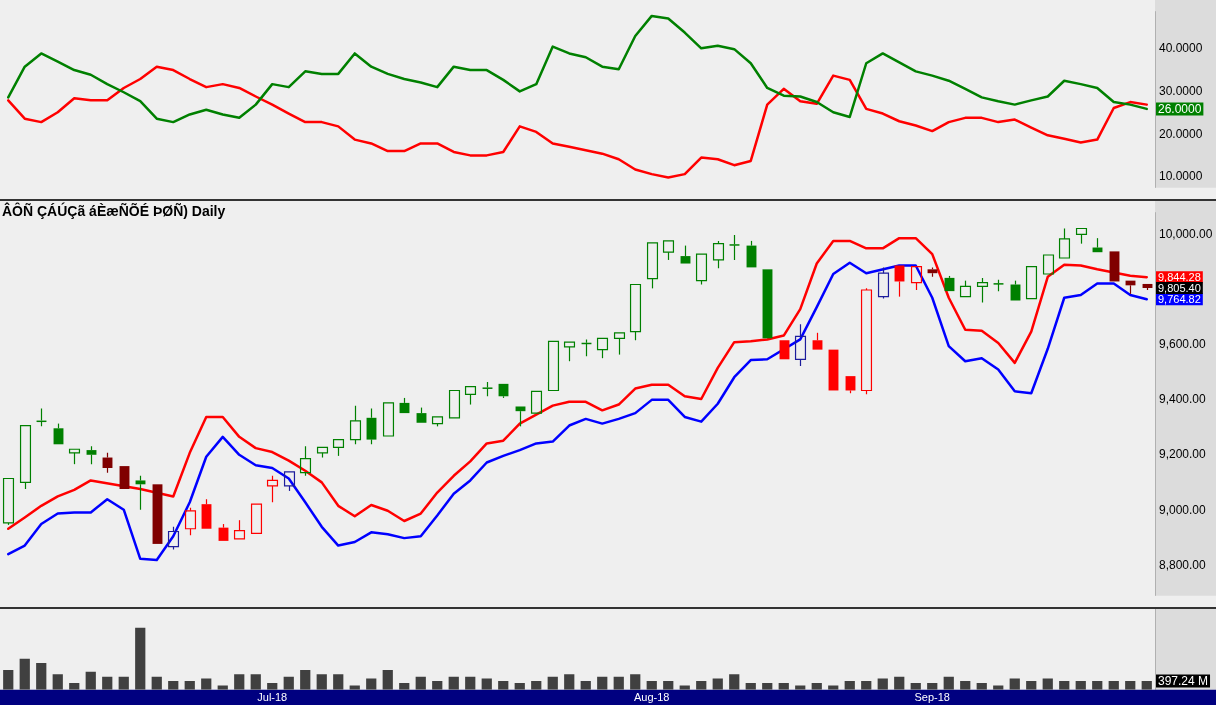 The image size is (1216, 705). What do you see at coordinates (1183, 564) in the screenshot?
I see `y-tick-label: 8,800.00` at bounding box center [1183, 564].